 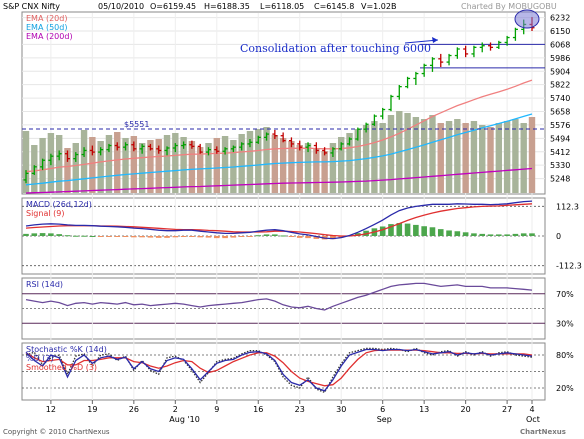 I want to click on ema200-line, so click(x=279, y=180).